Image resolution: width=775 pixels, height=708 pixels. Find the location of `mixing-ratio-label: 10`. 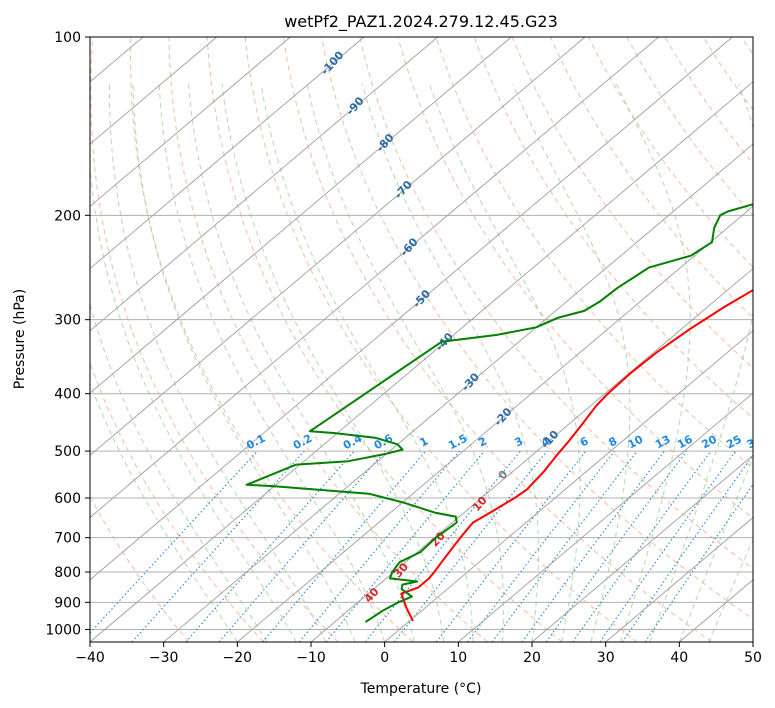

mixing-ratio-label: 10 is located at coordinates (636, 442).